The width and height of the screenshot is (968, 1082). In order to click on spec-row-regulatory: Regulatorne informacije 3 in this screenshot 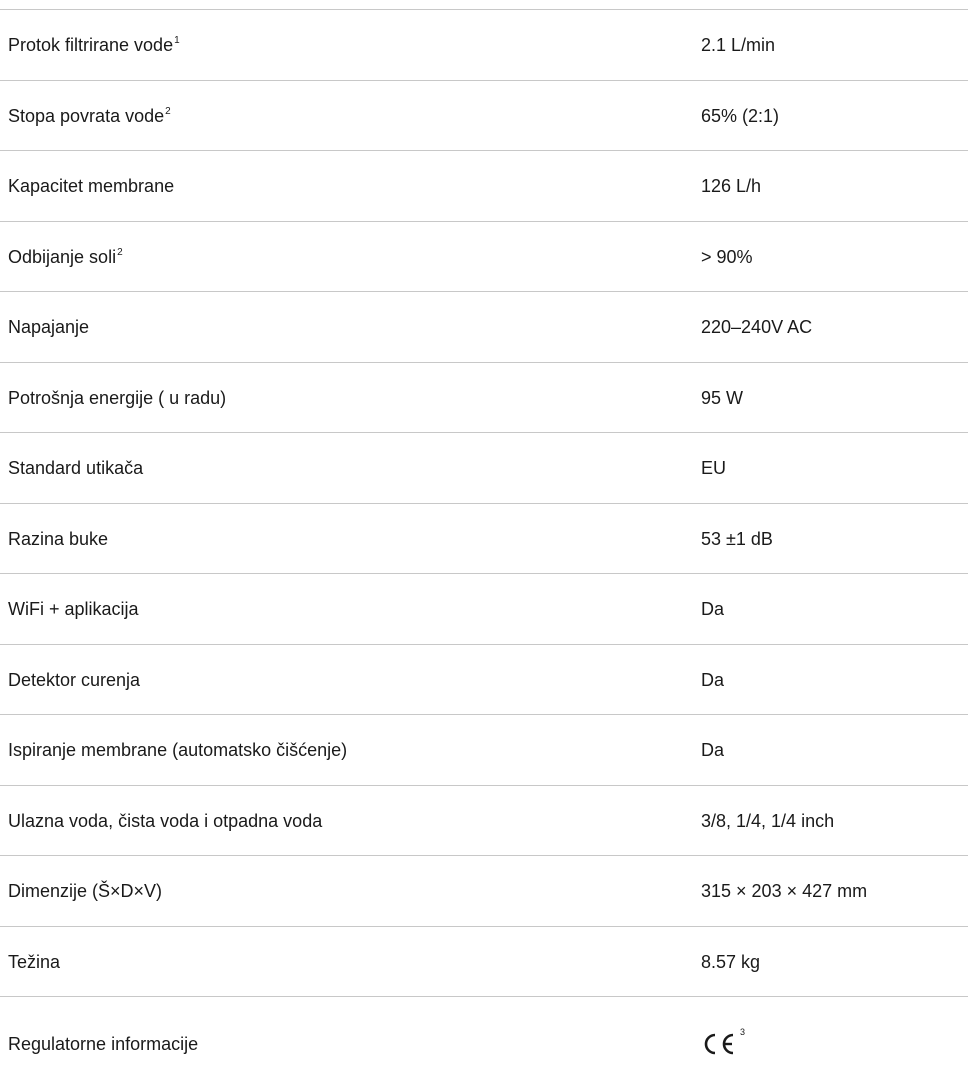, I will do `click(484, 1037)`.